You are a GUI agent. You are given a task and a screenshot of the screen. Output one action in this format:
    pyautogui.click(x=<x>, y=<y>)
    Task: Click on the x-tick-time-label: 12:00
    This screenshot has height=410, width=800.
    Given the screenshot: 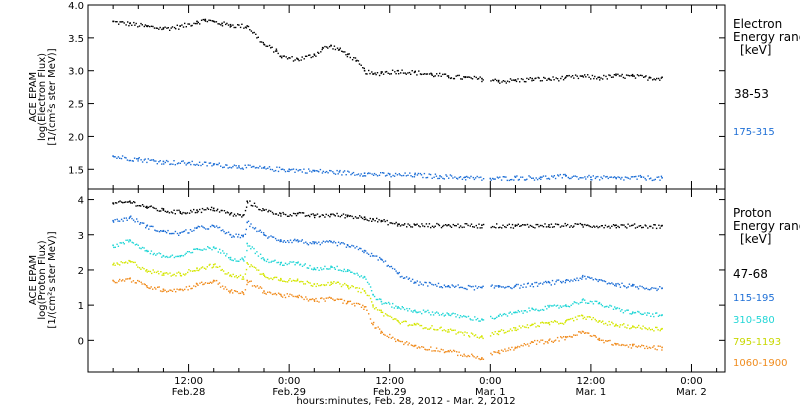 What is the action you would take?
    pyautogui.click(x=389, y=381)
    